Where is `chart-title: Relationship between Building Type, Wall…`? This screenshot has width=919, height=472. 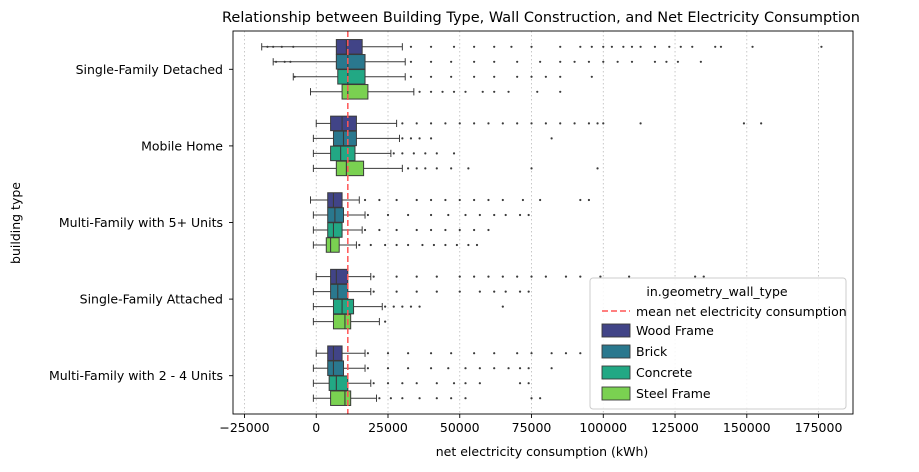
chart-title: Relationship between Building Type, Wall… is located at coordinates (541, 18).